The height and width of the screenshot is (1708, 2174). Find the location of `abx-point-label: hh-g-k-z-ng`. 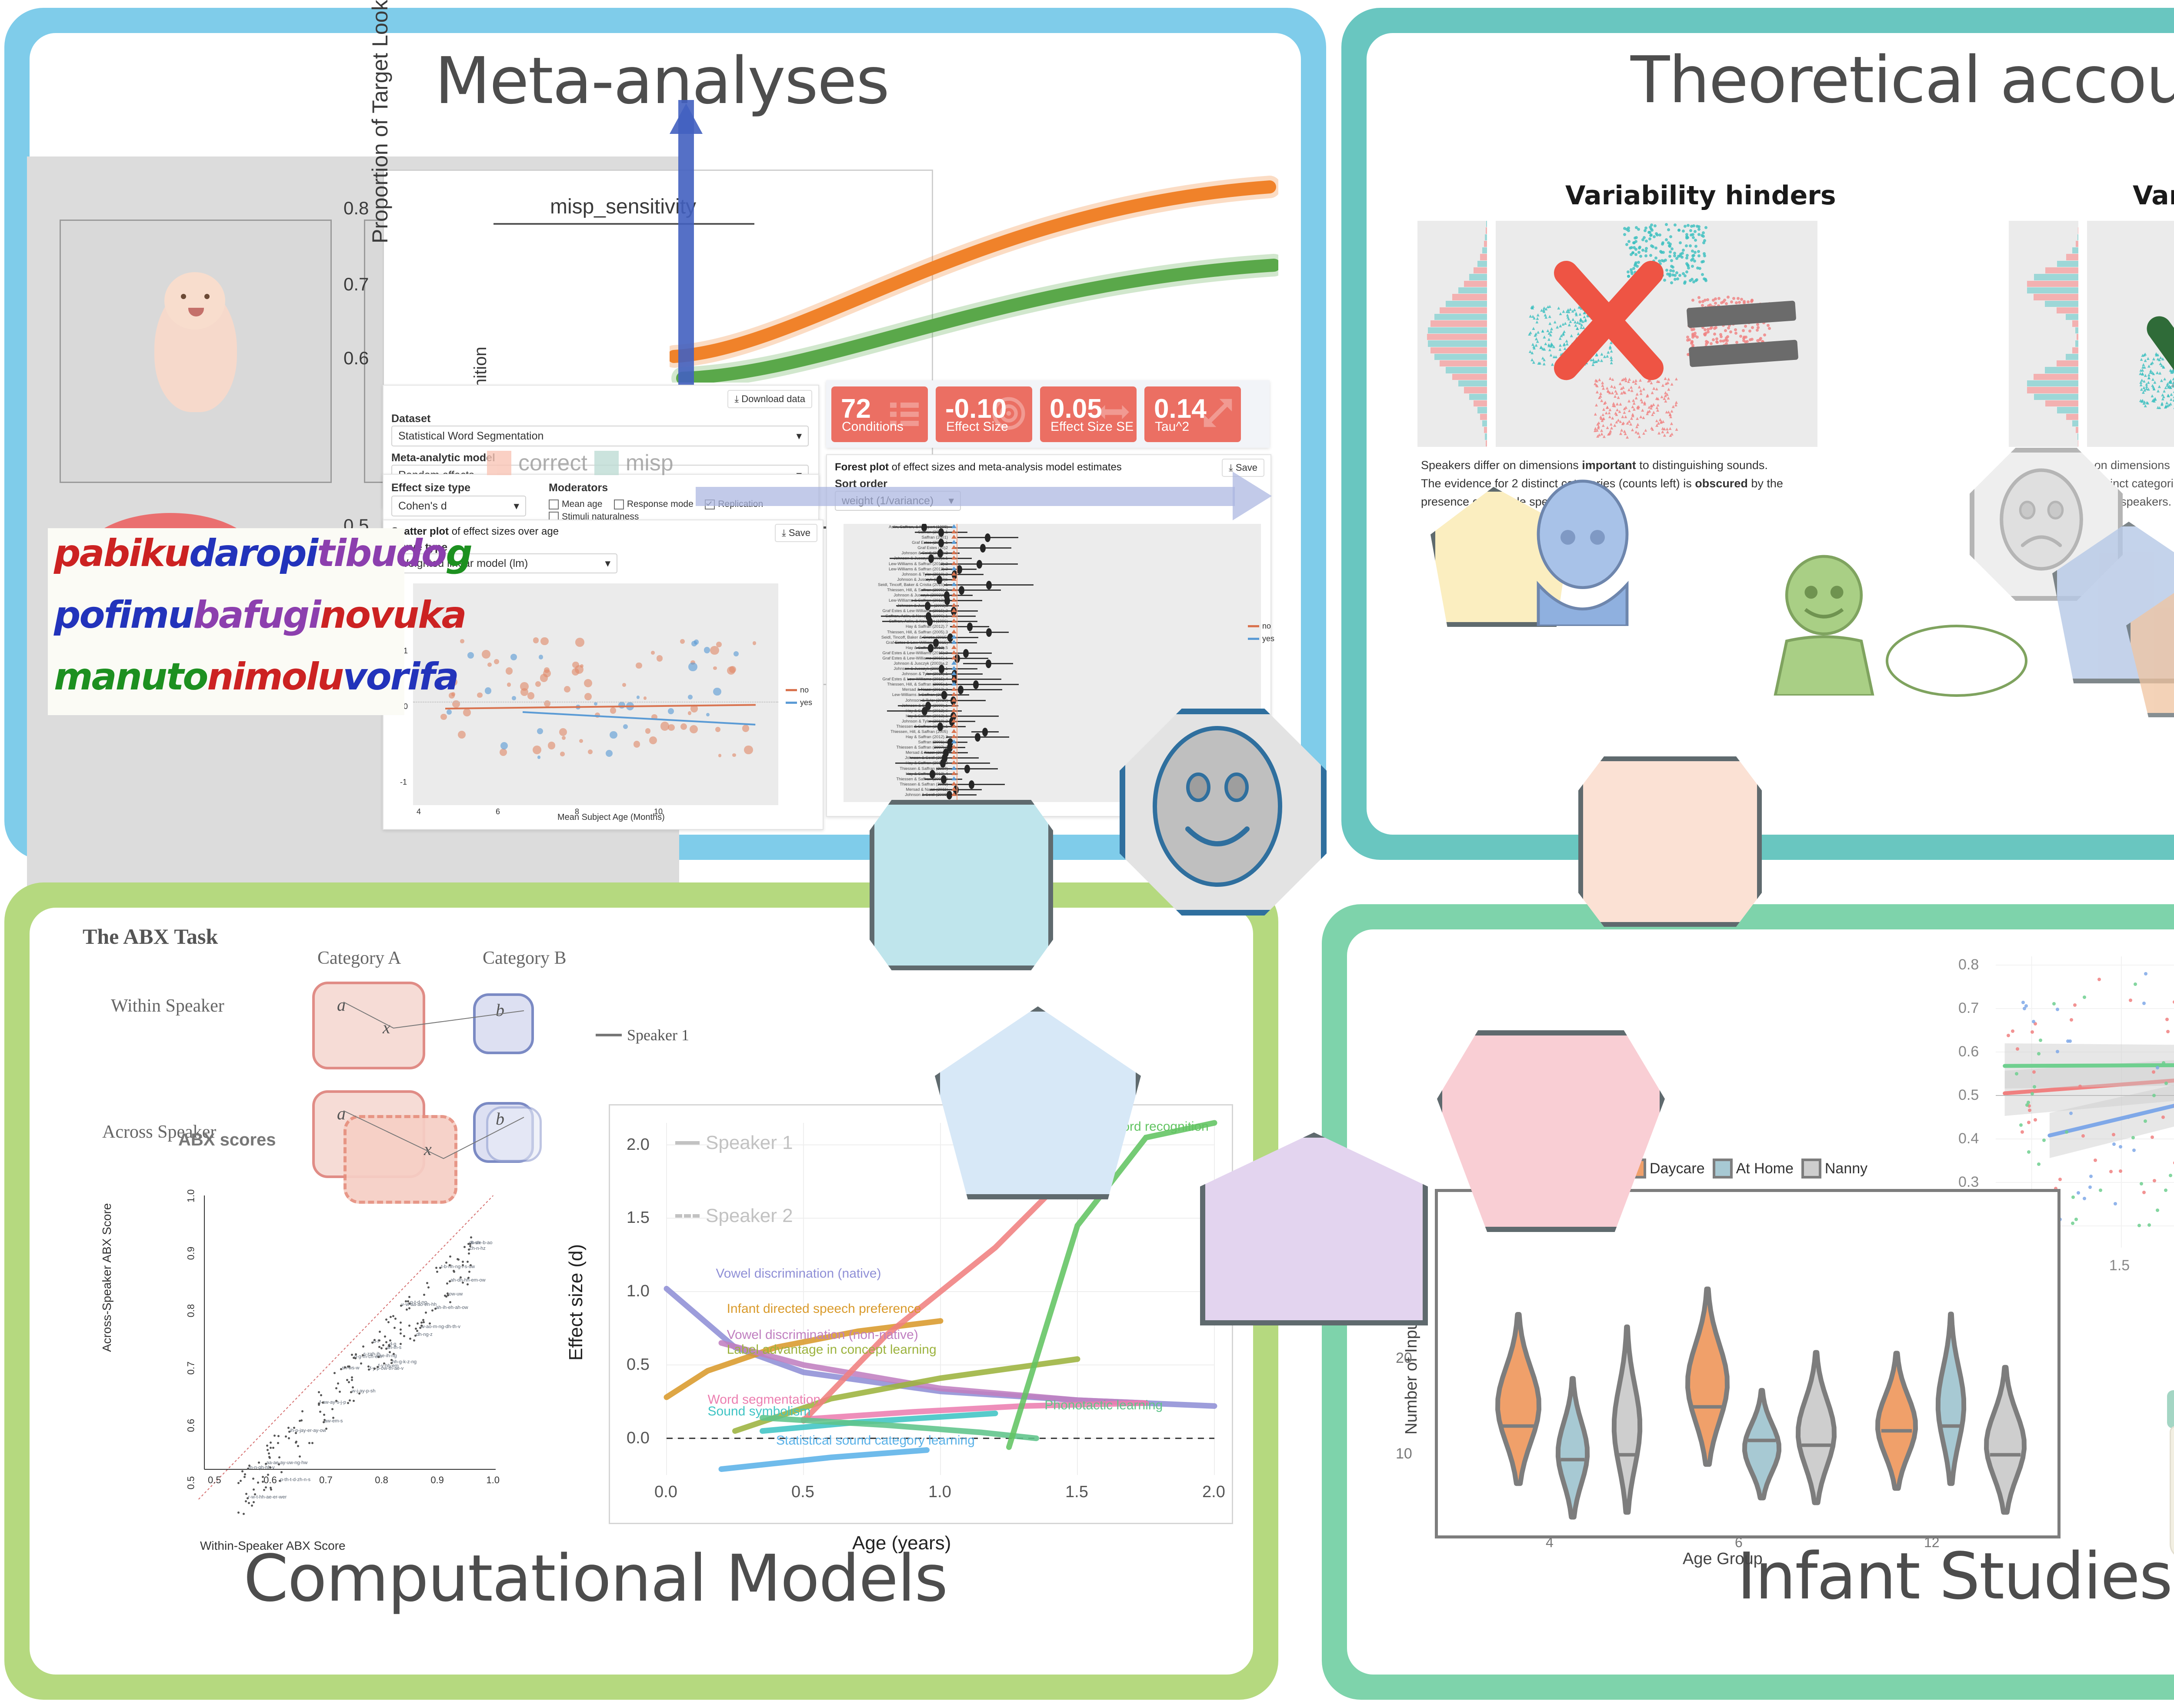

abx-point-label: hh-g-k-z-ng is located at coordinates (404, 1362).